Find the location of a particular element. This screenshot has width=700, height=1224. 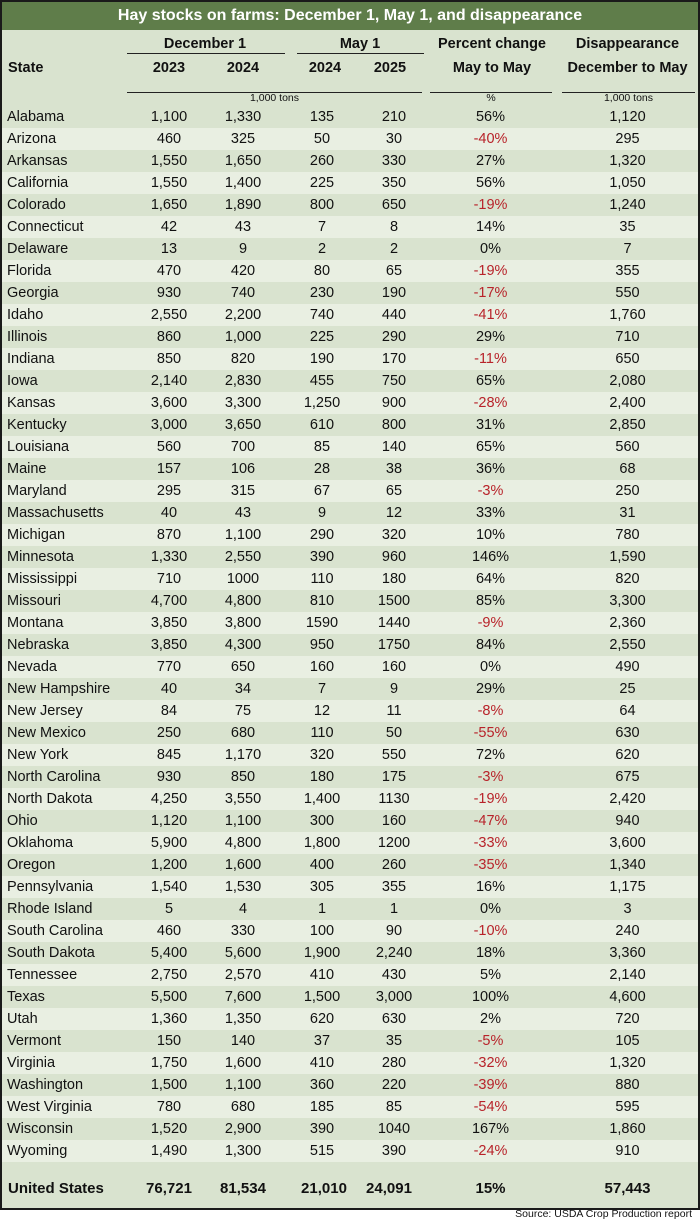

total-2024-december: 81,534 is located at coordinates (243, 1188).